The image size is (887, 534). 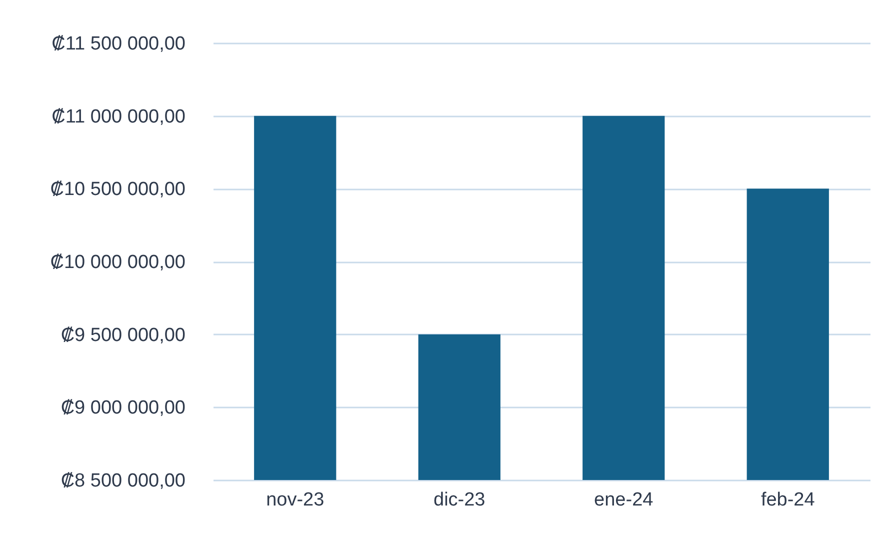 What do you see at coordinates (295, 500) in the screenshot?
I see `x-tick-label: nov-23` at bounding box center [295, 500].